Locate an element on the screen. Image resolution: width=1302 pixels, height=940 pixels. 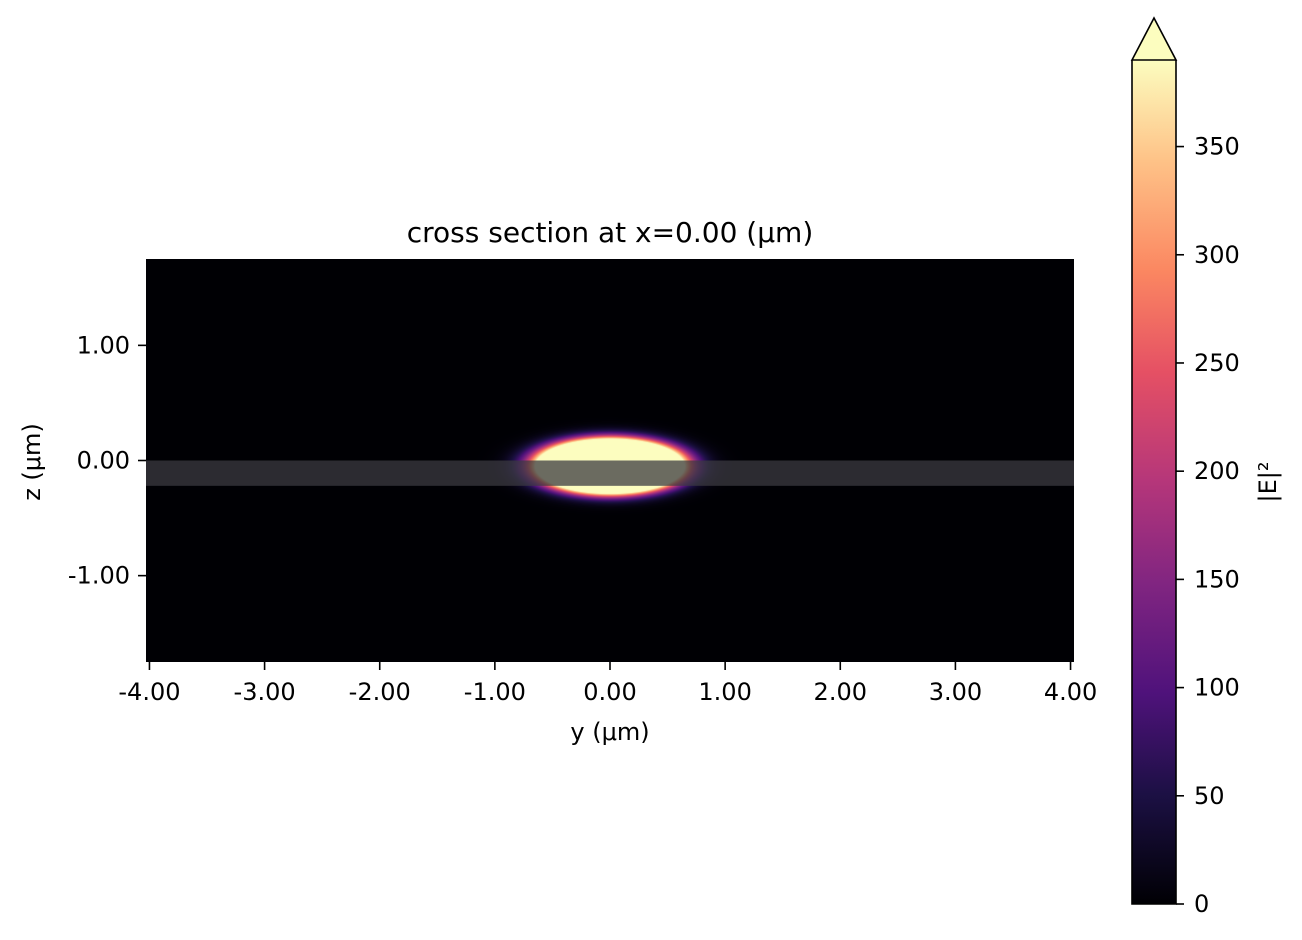
colorbar: 0 50 100 150 200 250 300 350 is located at coordinates (1185, 467).